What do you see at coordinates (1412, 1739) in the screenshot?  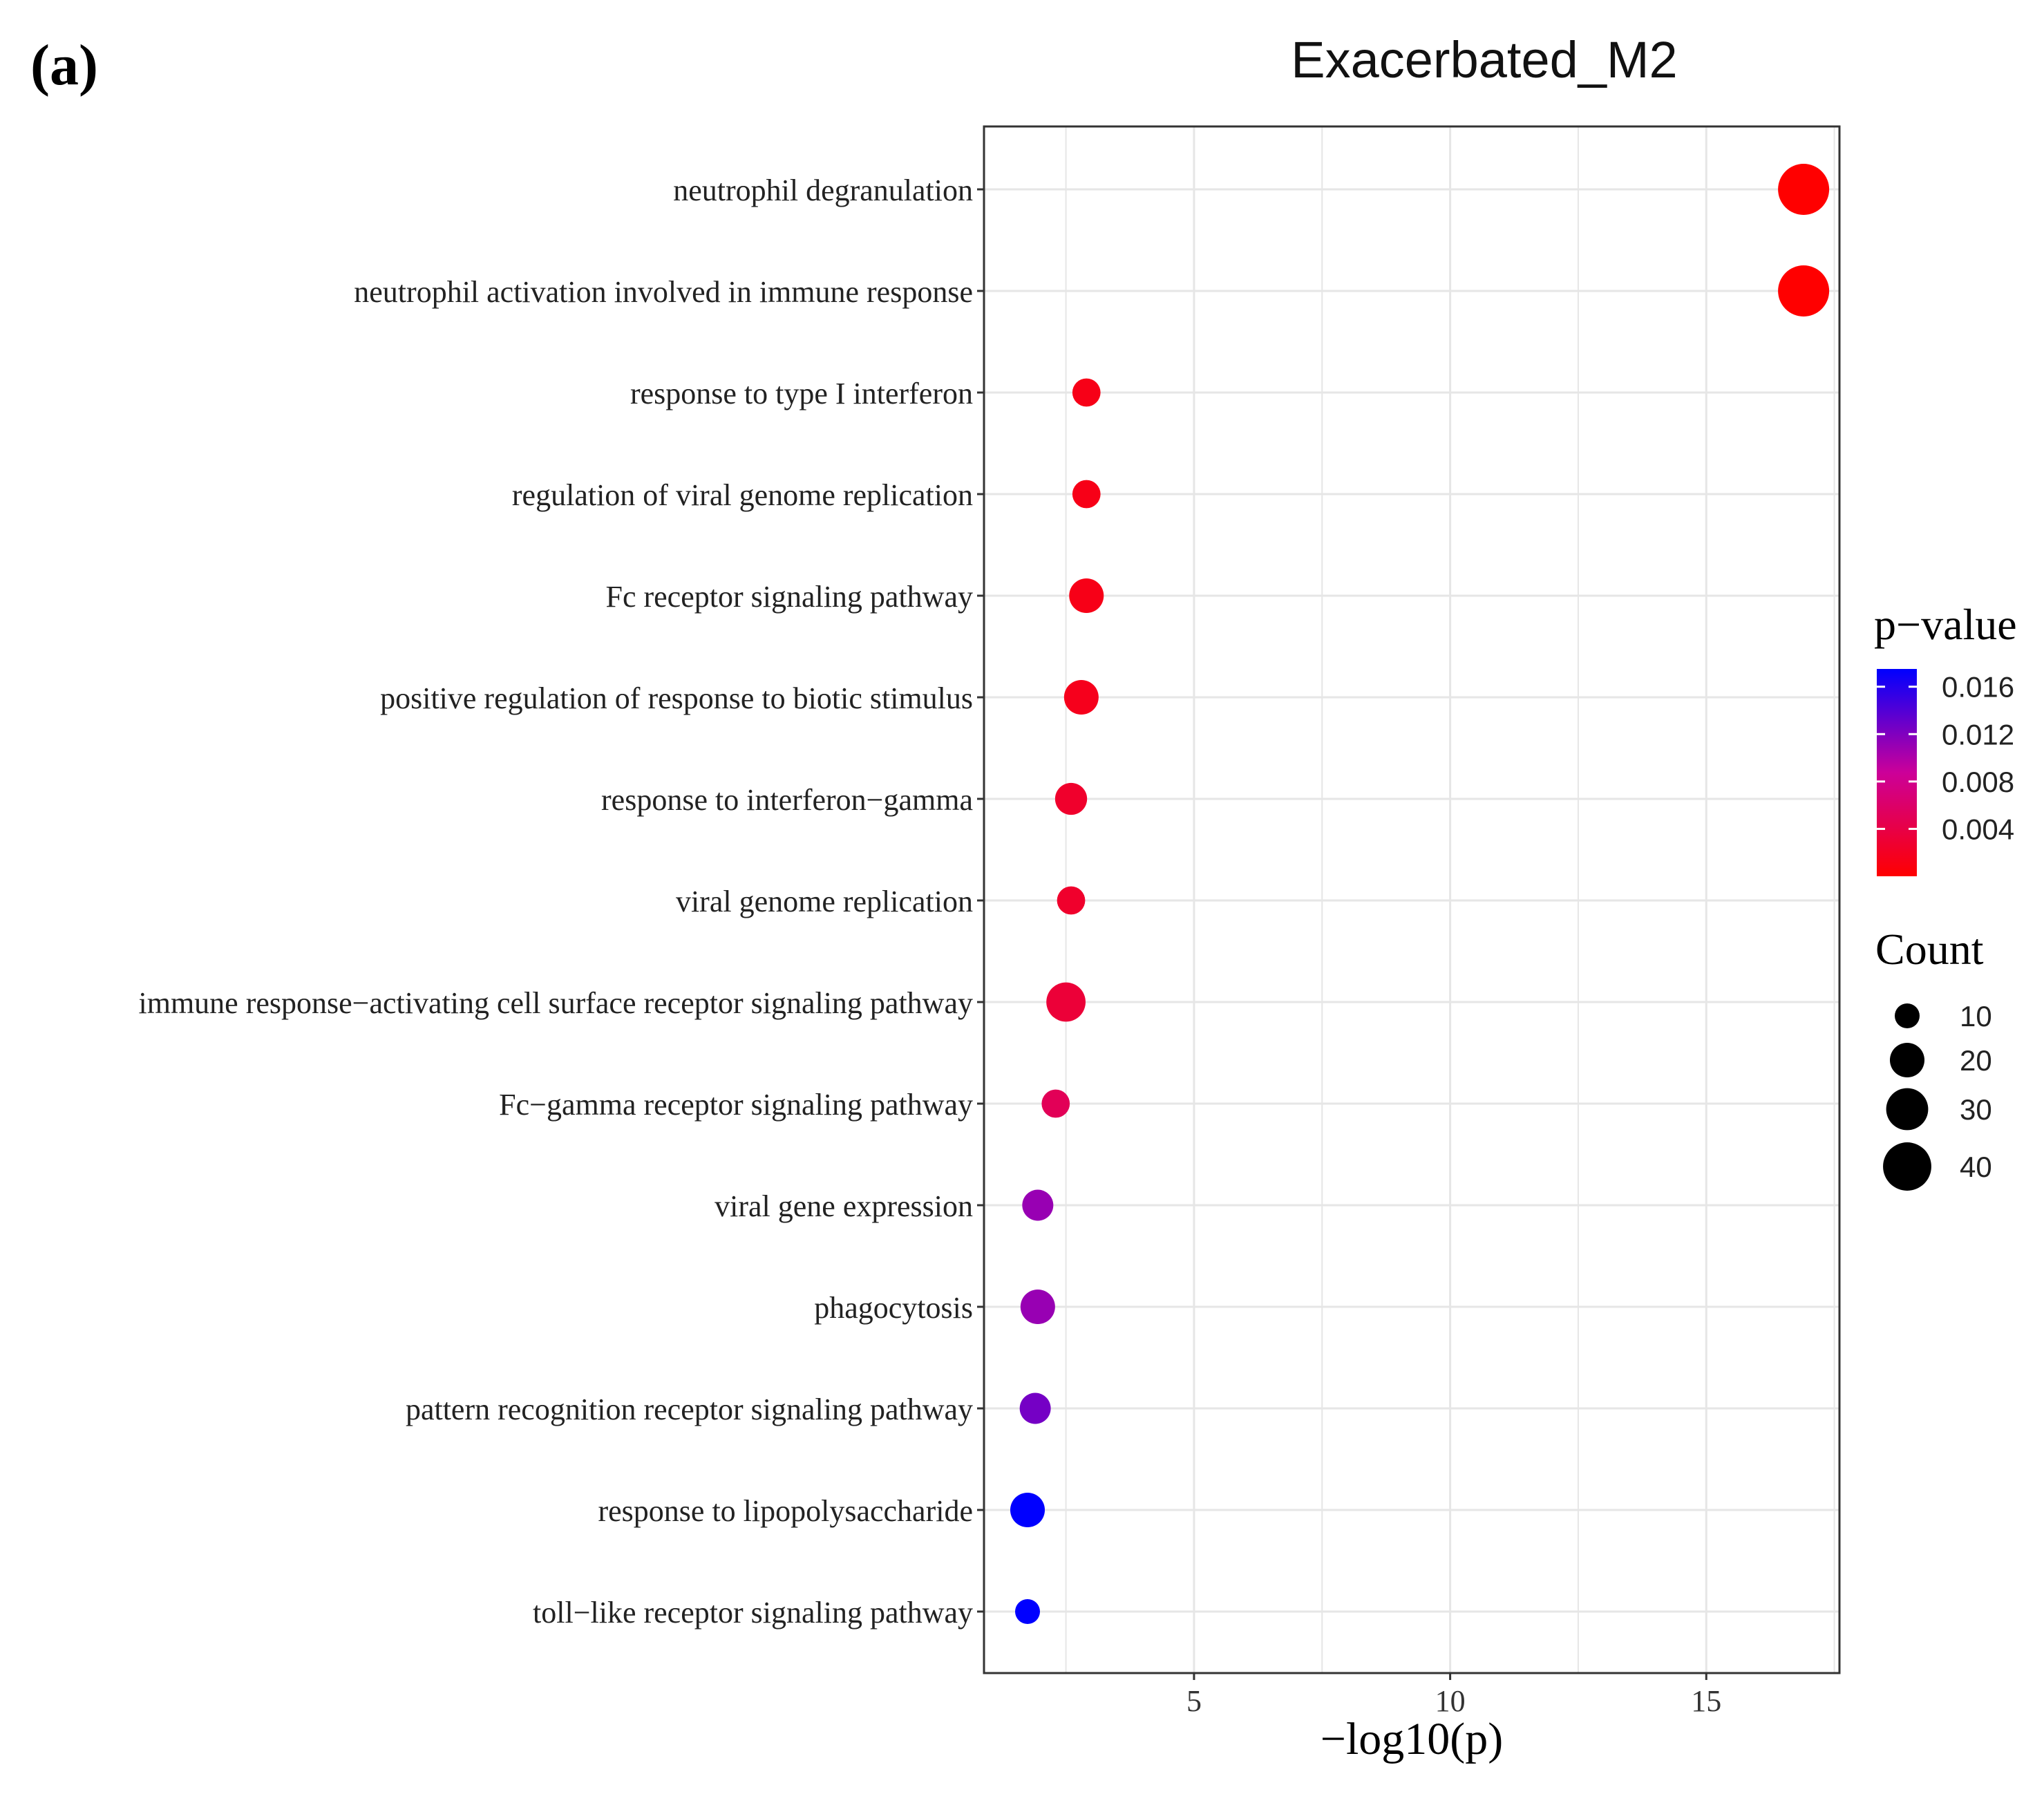 I see `x-axis-label: −log10(p)` at bounding box center [1412, 1739].